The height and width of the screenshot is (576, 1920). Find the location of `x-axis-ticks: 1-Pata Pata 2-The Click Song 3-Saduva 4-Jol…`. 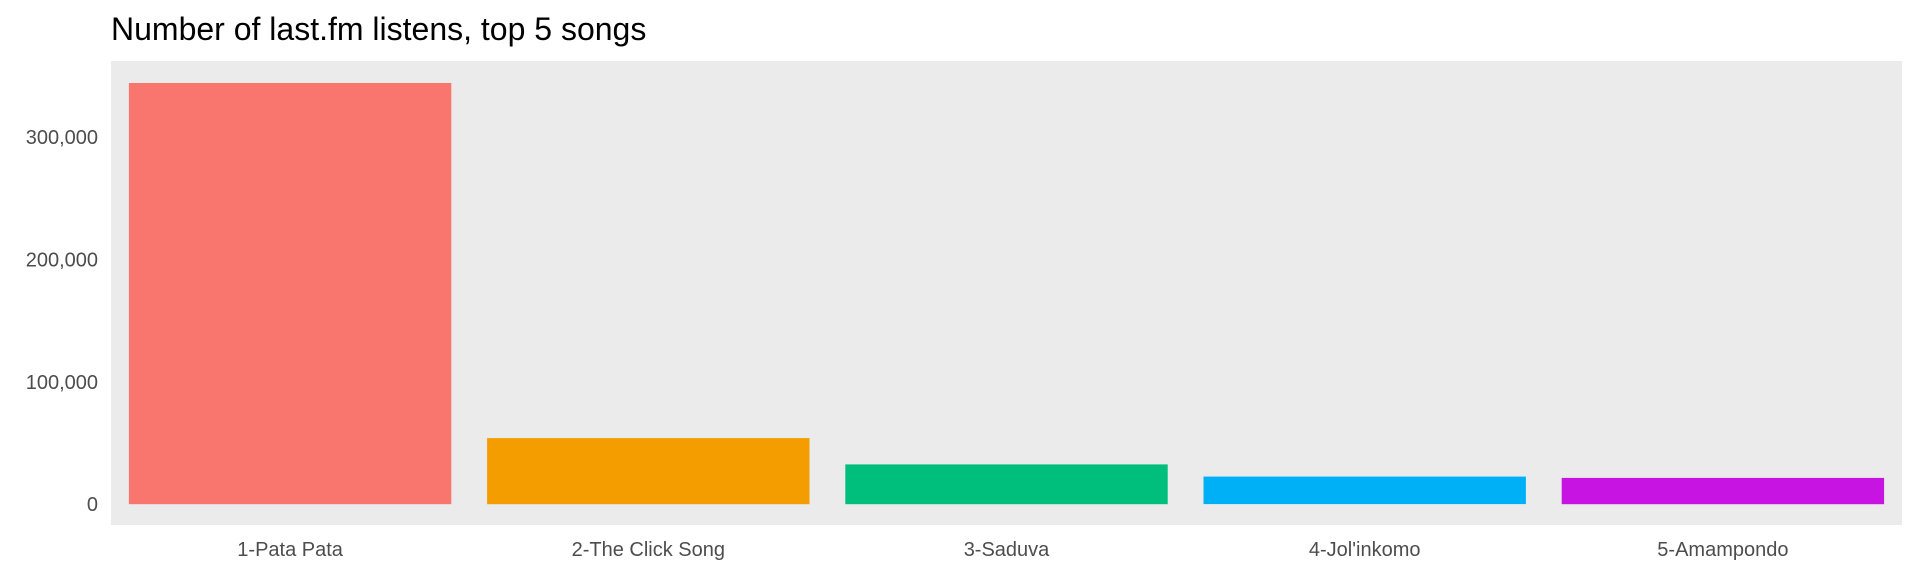

x-axis-ticks: 1-Pata Pata 2-The Click Song 3-Saduva 4-Jol… is located at coordinates (1012, 550).